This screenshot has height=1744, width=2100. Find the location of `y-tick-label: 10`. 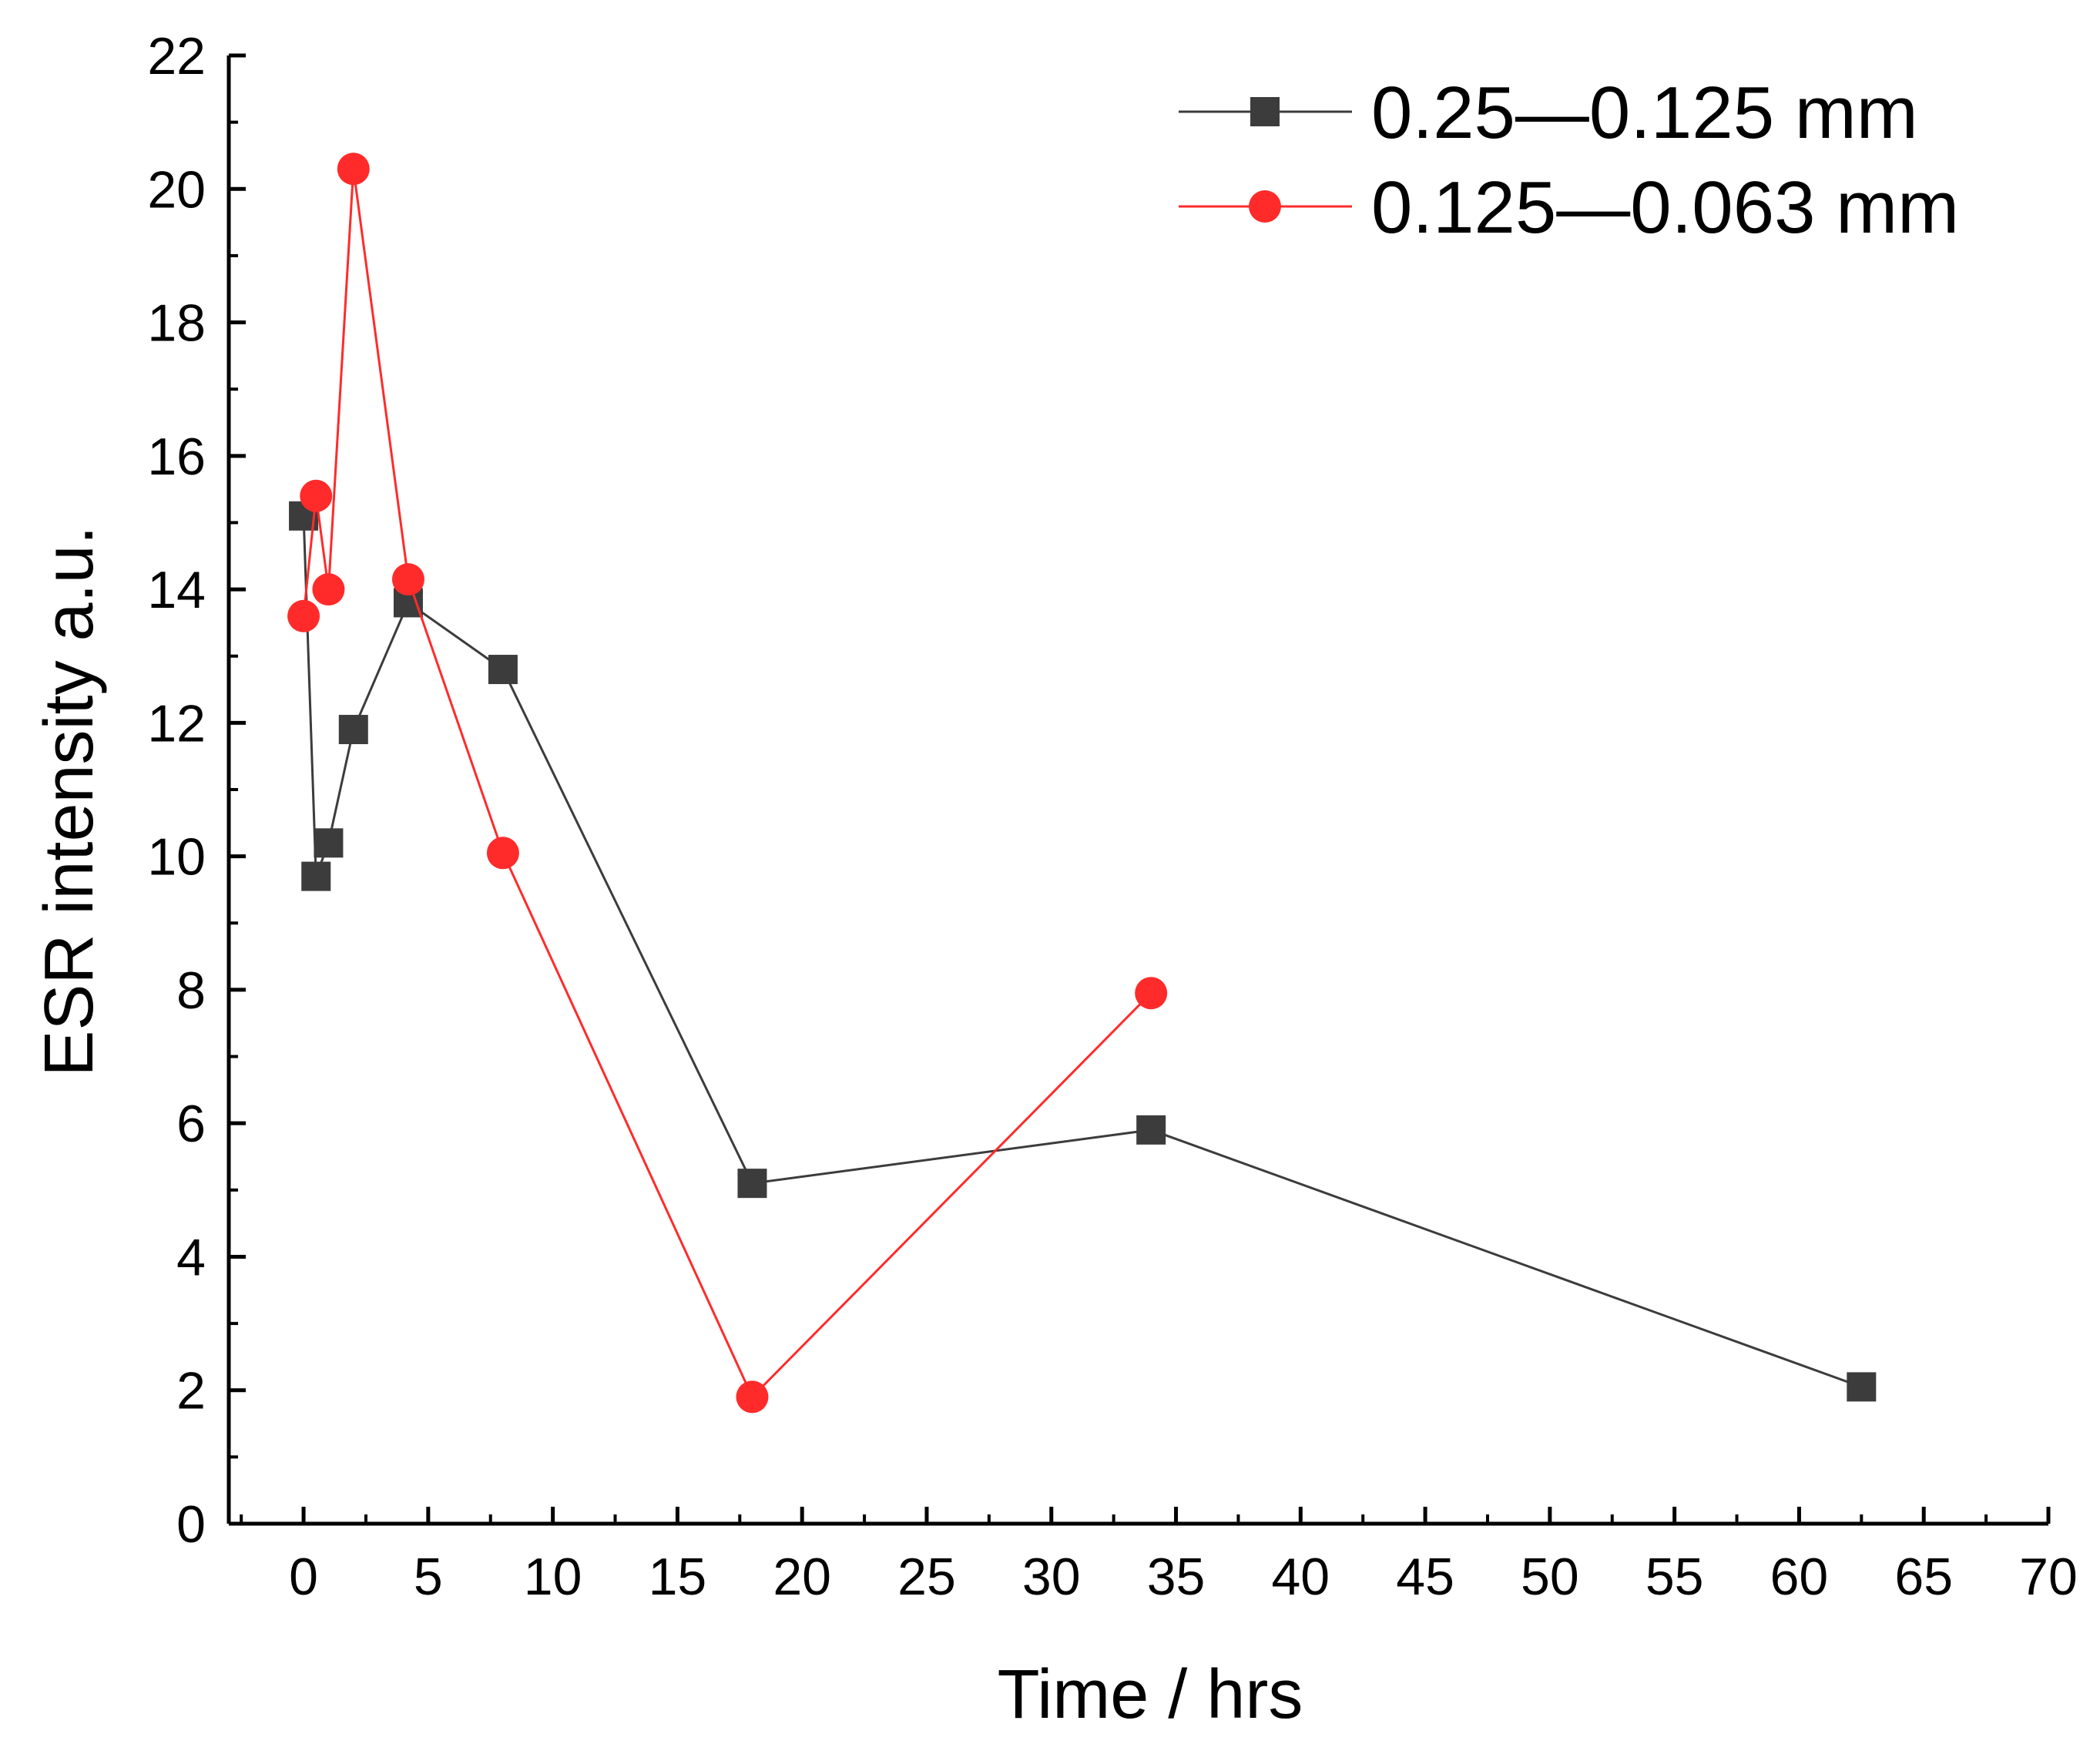

y-tick-label: 10 is located at coordinates (176, 858).